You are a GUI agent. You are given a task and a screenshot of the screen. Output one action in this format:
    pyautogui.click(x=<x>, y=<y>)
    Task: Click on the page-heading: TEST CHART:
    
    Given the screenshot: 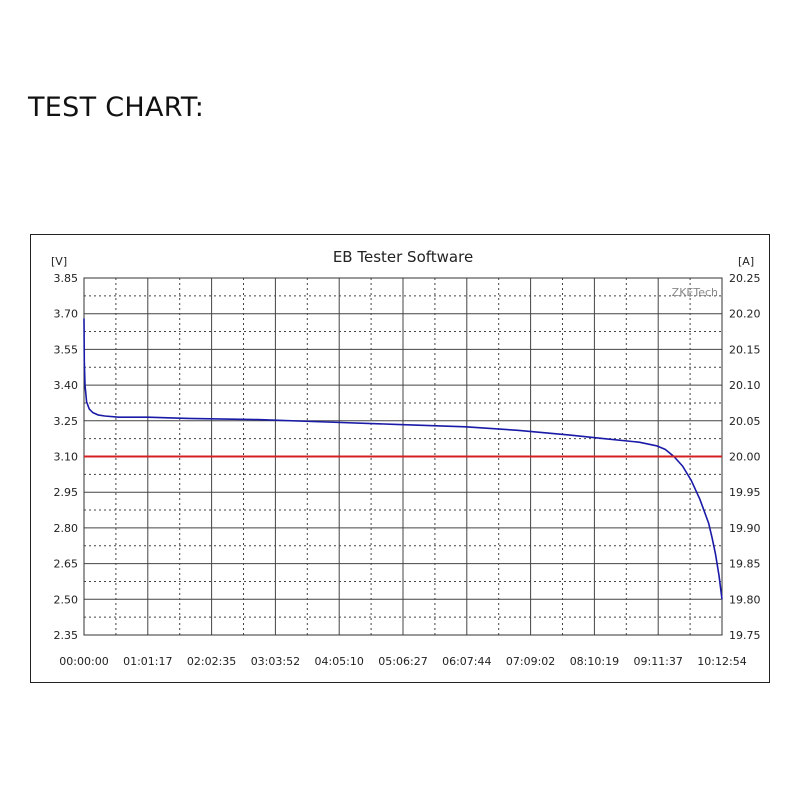 What is the action you would take?
    pyautogui.click(x=116, y=107)
    